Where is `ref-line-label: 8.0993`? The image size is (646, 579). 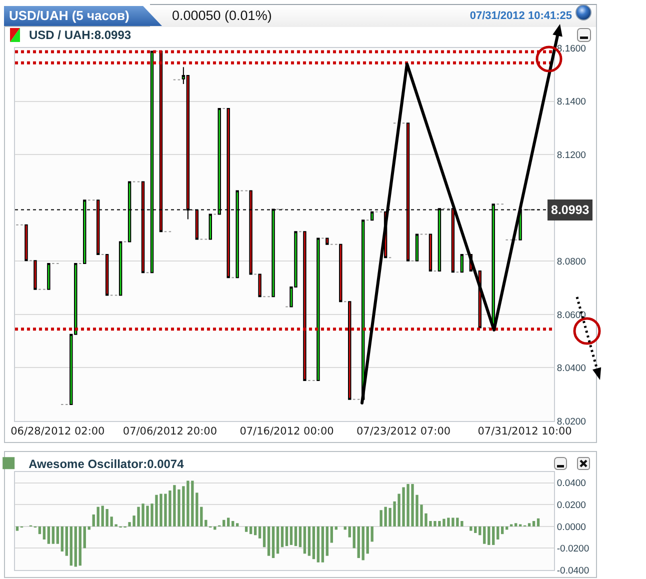 ref-line-label: 8.0993 is located at coordinates (570, 210).